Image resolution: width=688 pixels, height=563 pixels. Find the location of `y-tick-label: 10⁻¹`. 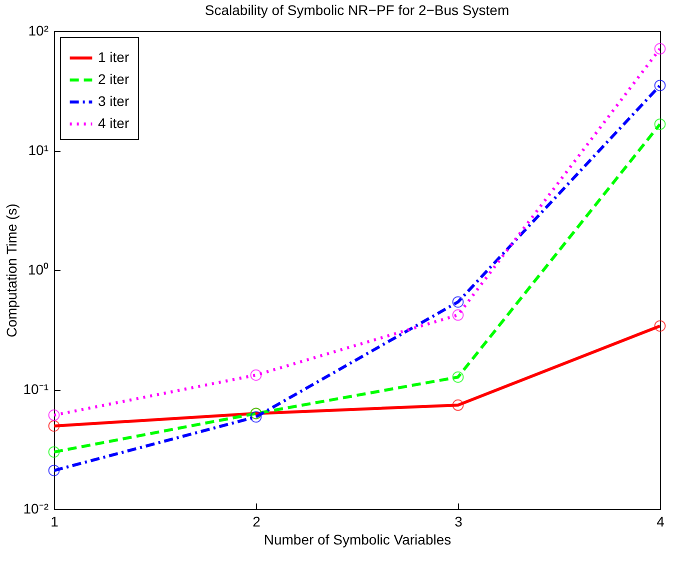

y-tick-label: 10⁻¹ is located at coordinates (36, 389).